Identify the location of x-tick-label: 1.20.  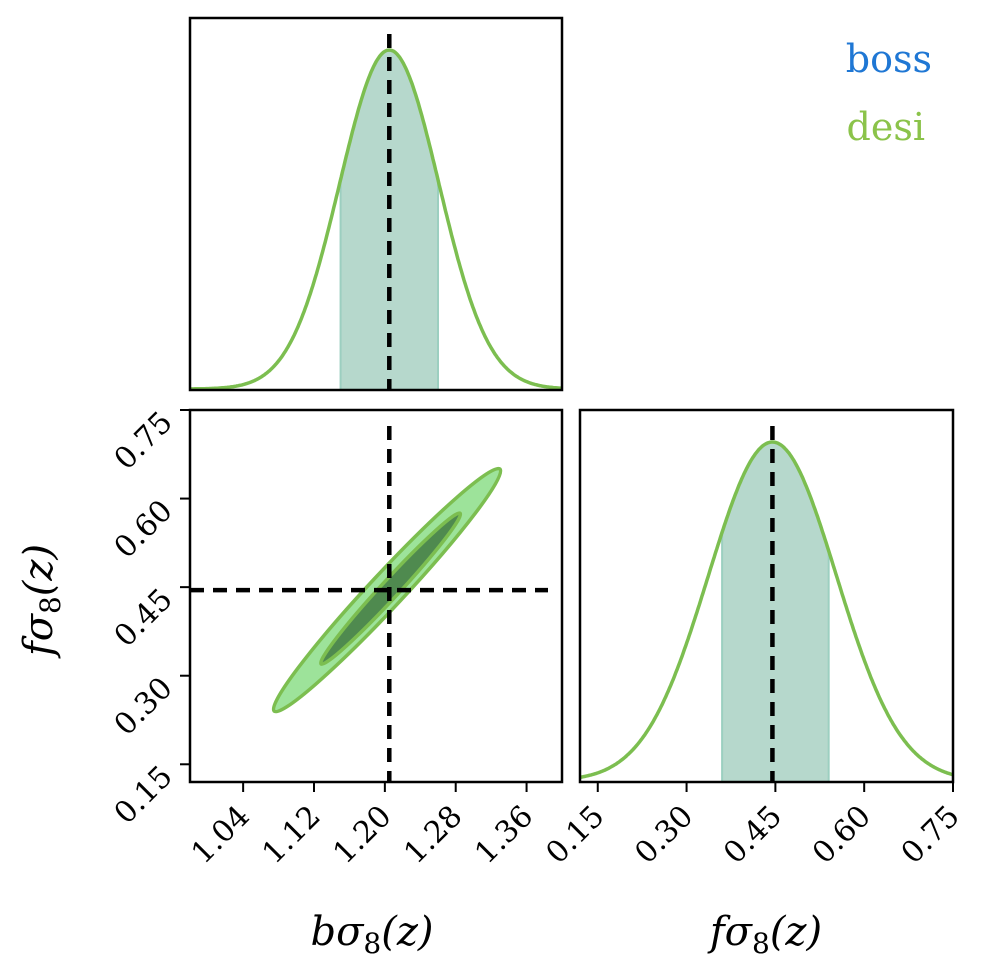
(363, 835).